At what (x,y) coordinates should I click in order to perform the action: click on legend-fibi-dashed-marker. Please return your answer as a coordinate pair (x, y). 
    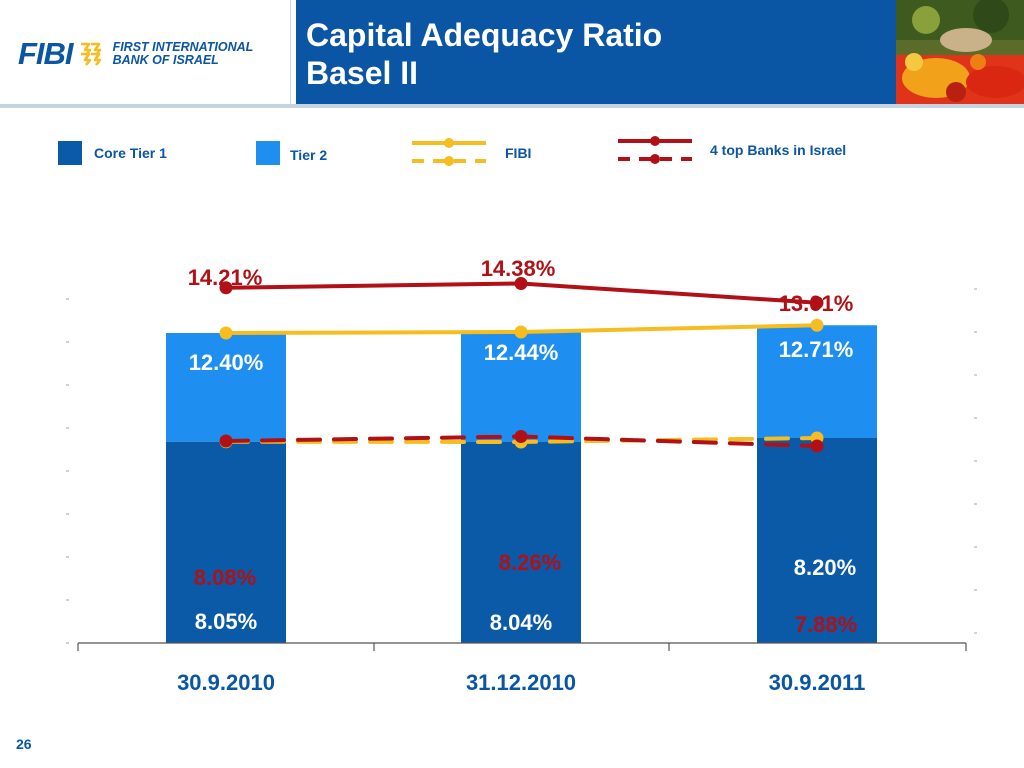
    Looking at the image, I should click on (449, 161).